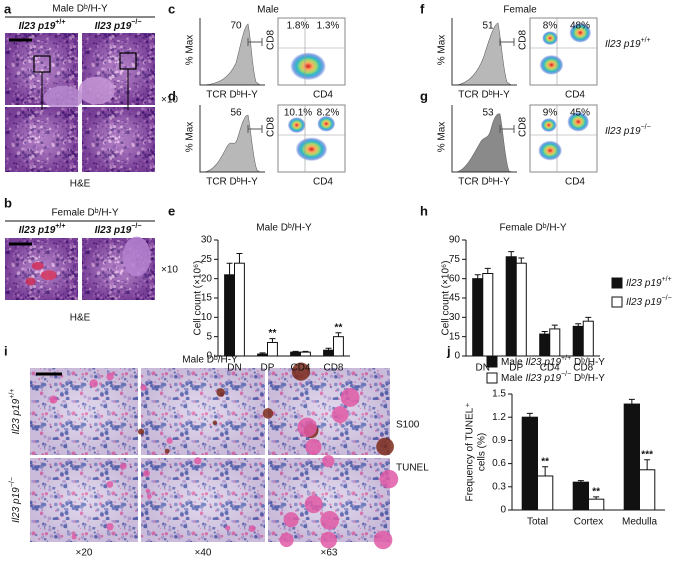  What do you see at coordinates (328, 26) in the screenshot?
I see `quadrant-value: 1.3%` at bounding box center [328, 26].